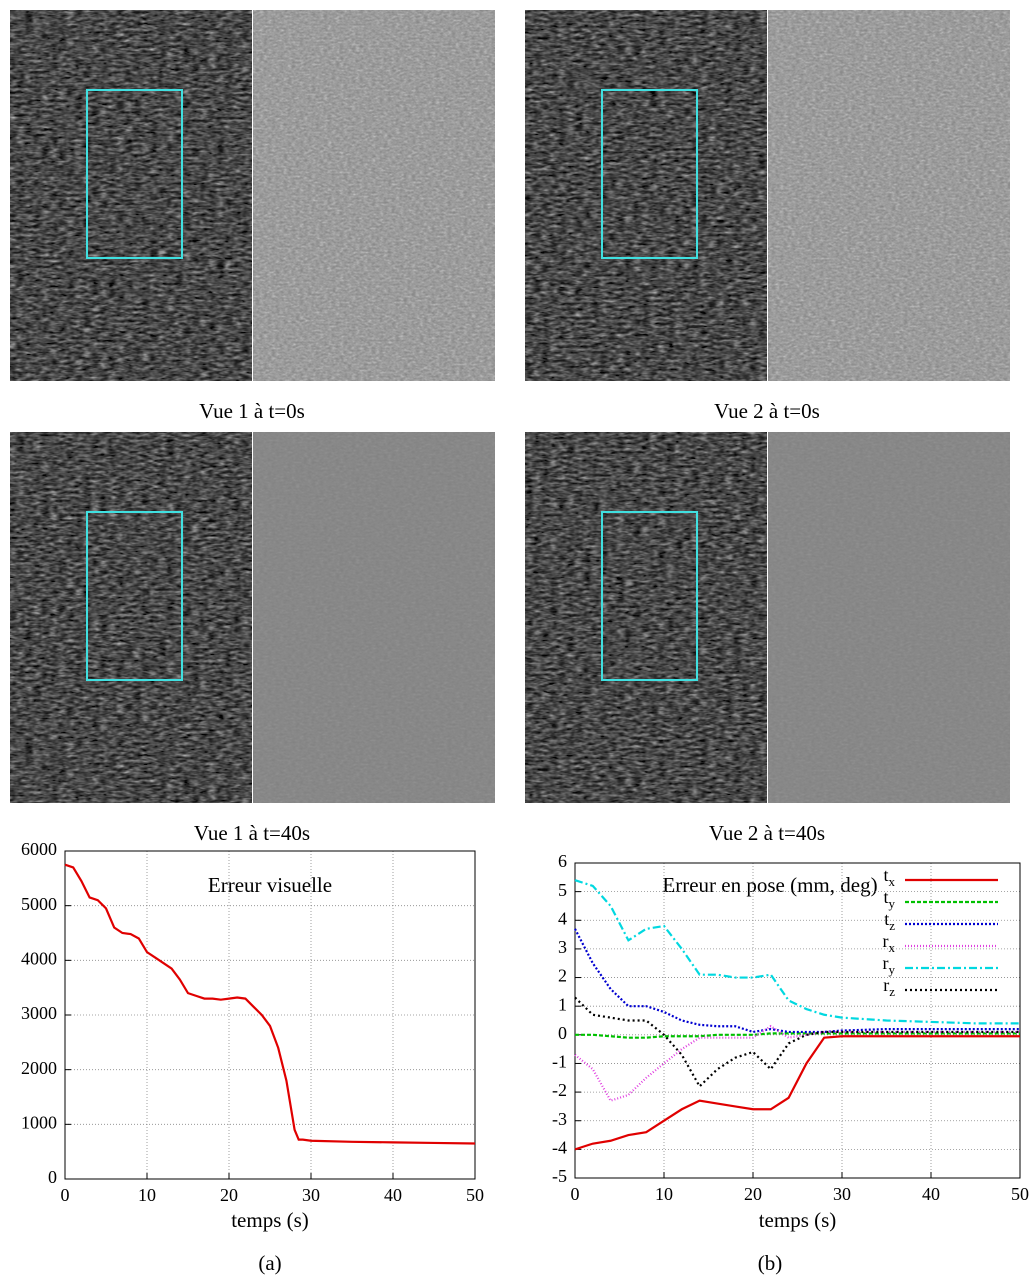 This screenshot has height=1284, width=1034. I want to click on y-tick-label: 3, so click(562, 947).